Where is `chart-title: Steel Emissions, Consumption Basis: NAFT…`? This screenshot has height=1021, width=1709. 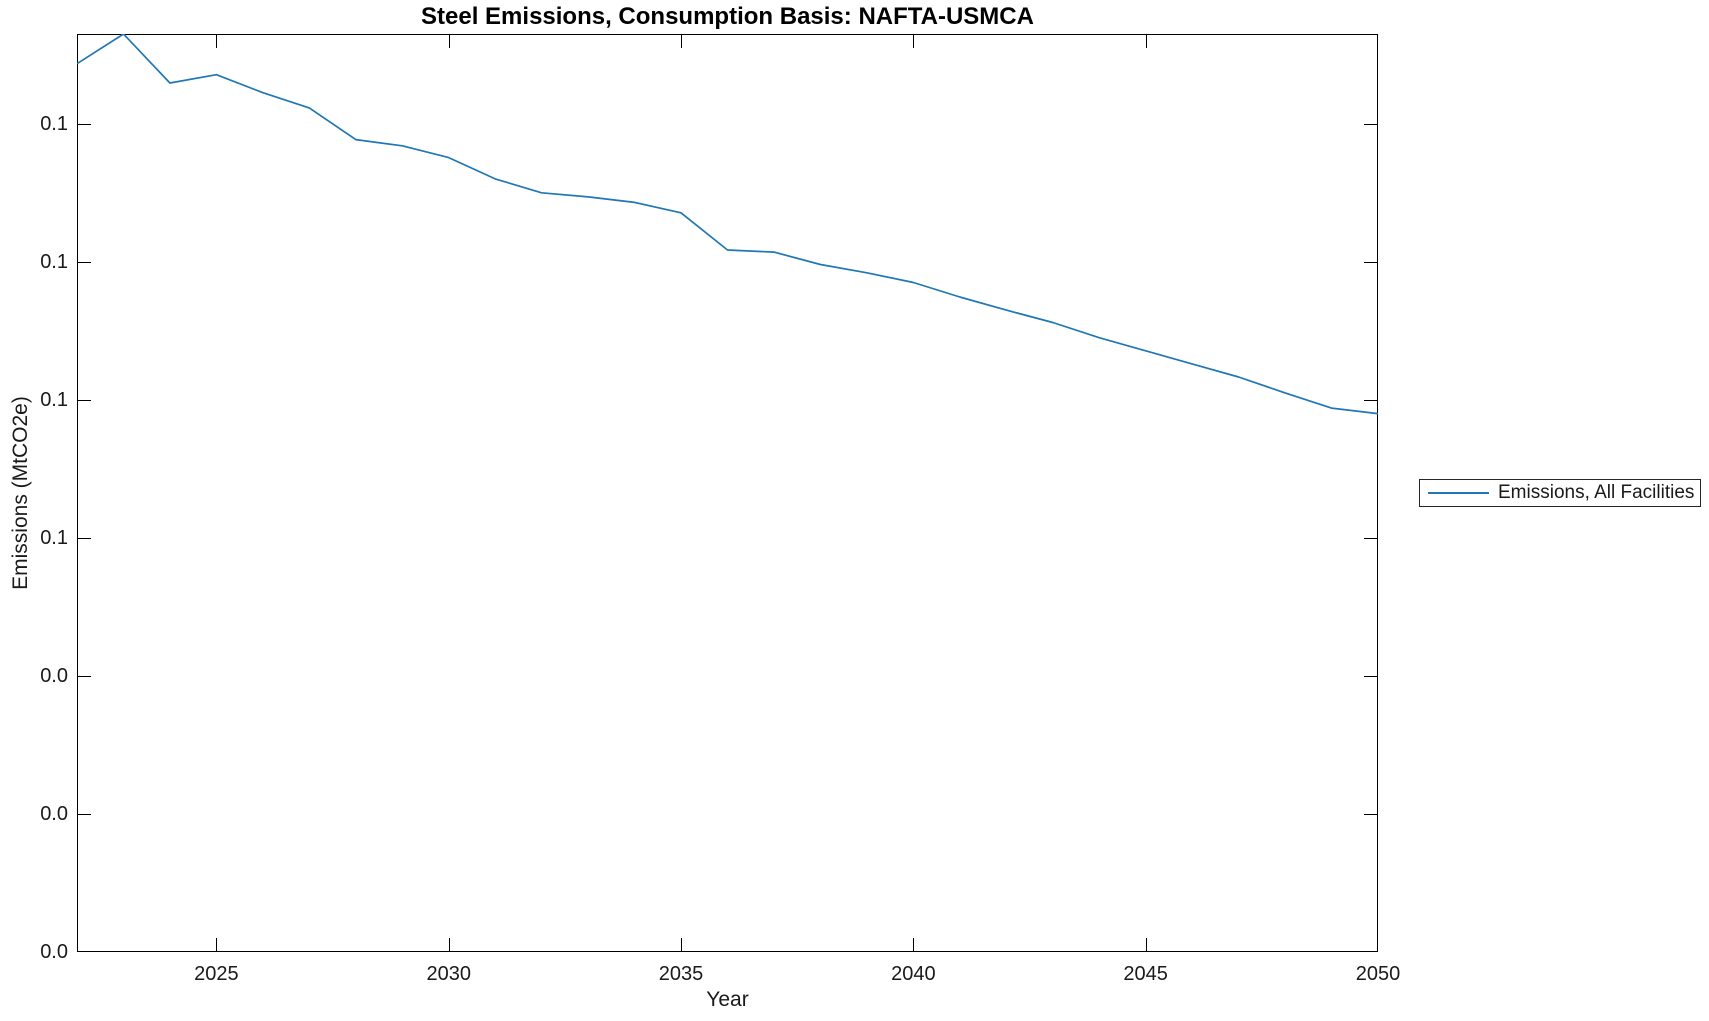 chart-title: Steel Emissions, Consumption Basis: NAFT… is located at coordinates (727, 16).